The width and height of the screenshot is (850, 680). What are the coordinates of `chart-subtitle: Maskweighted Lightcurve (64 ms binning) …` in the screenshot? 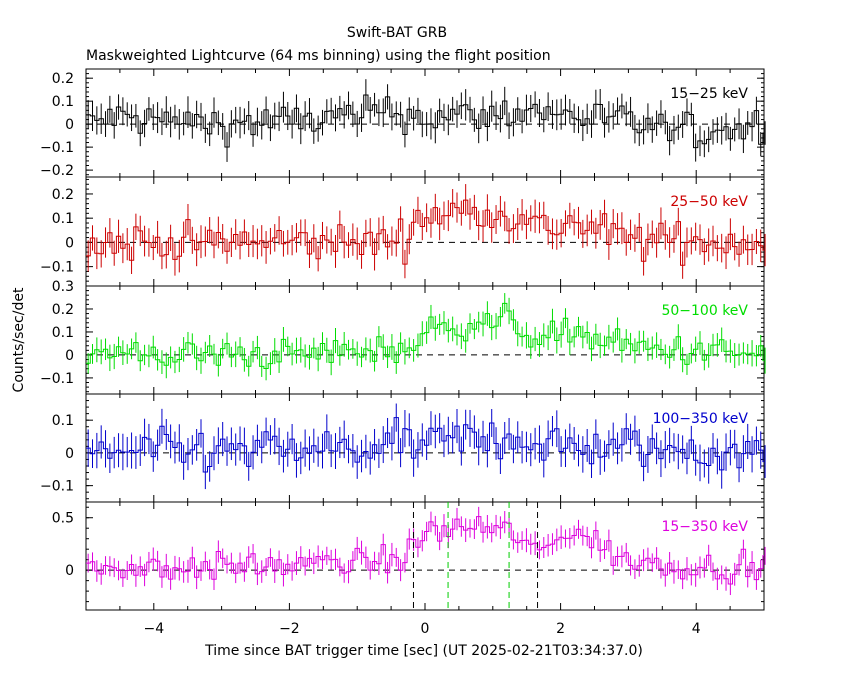 It's located at (318, 56).